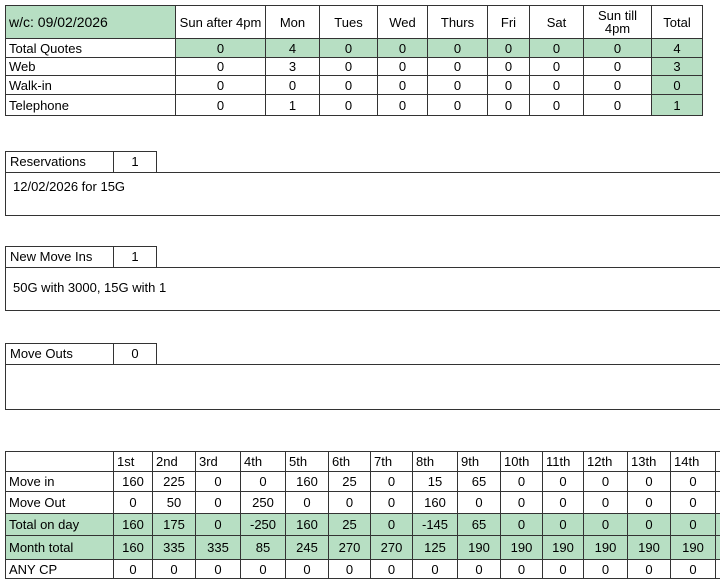 The width and height of the screenshot is (720, 588). What do you see at coordinates (435, 524) in the screenshot?
I see `cell: -145` at bounding box center [435, 524].